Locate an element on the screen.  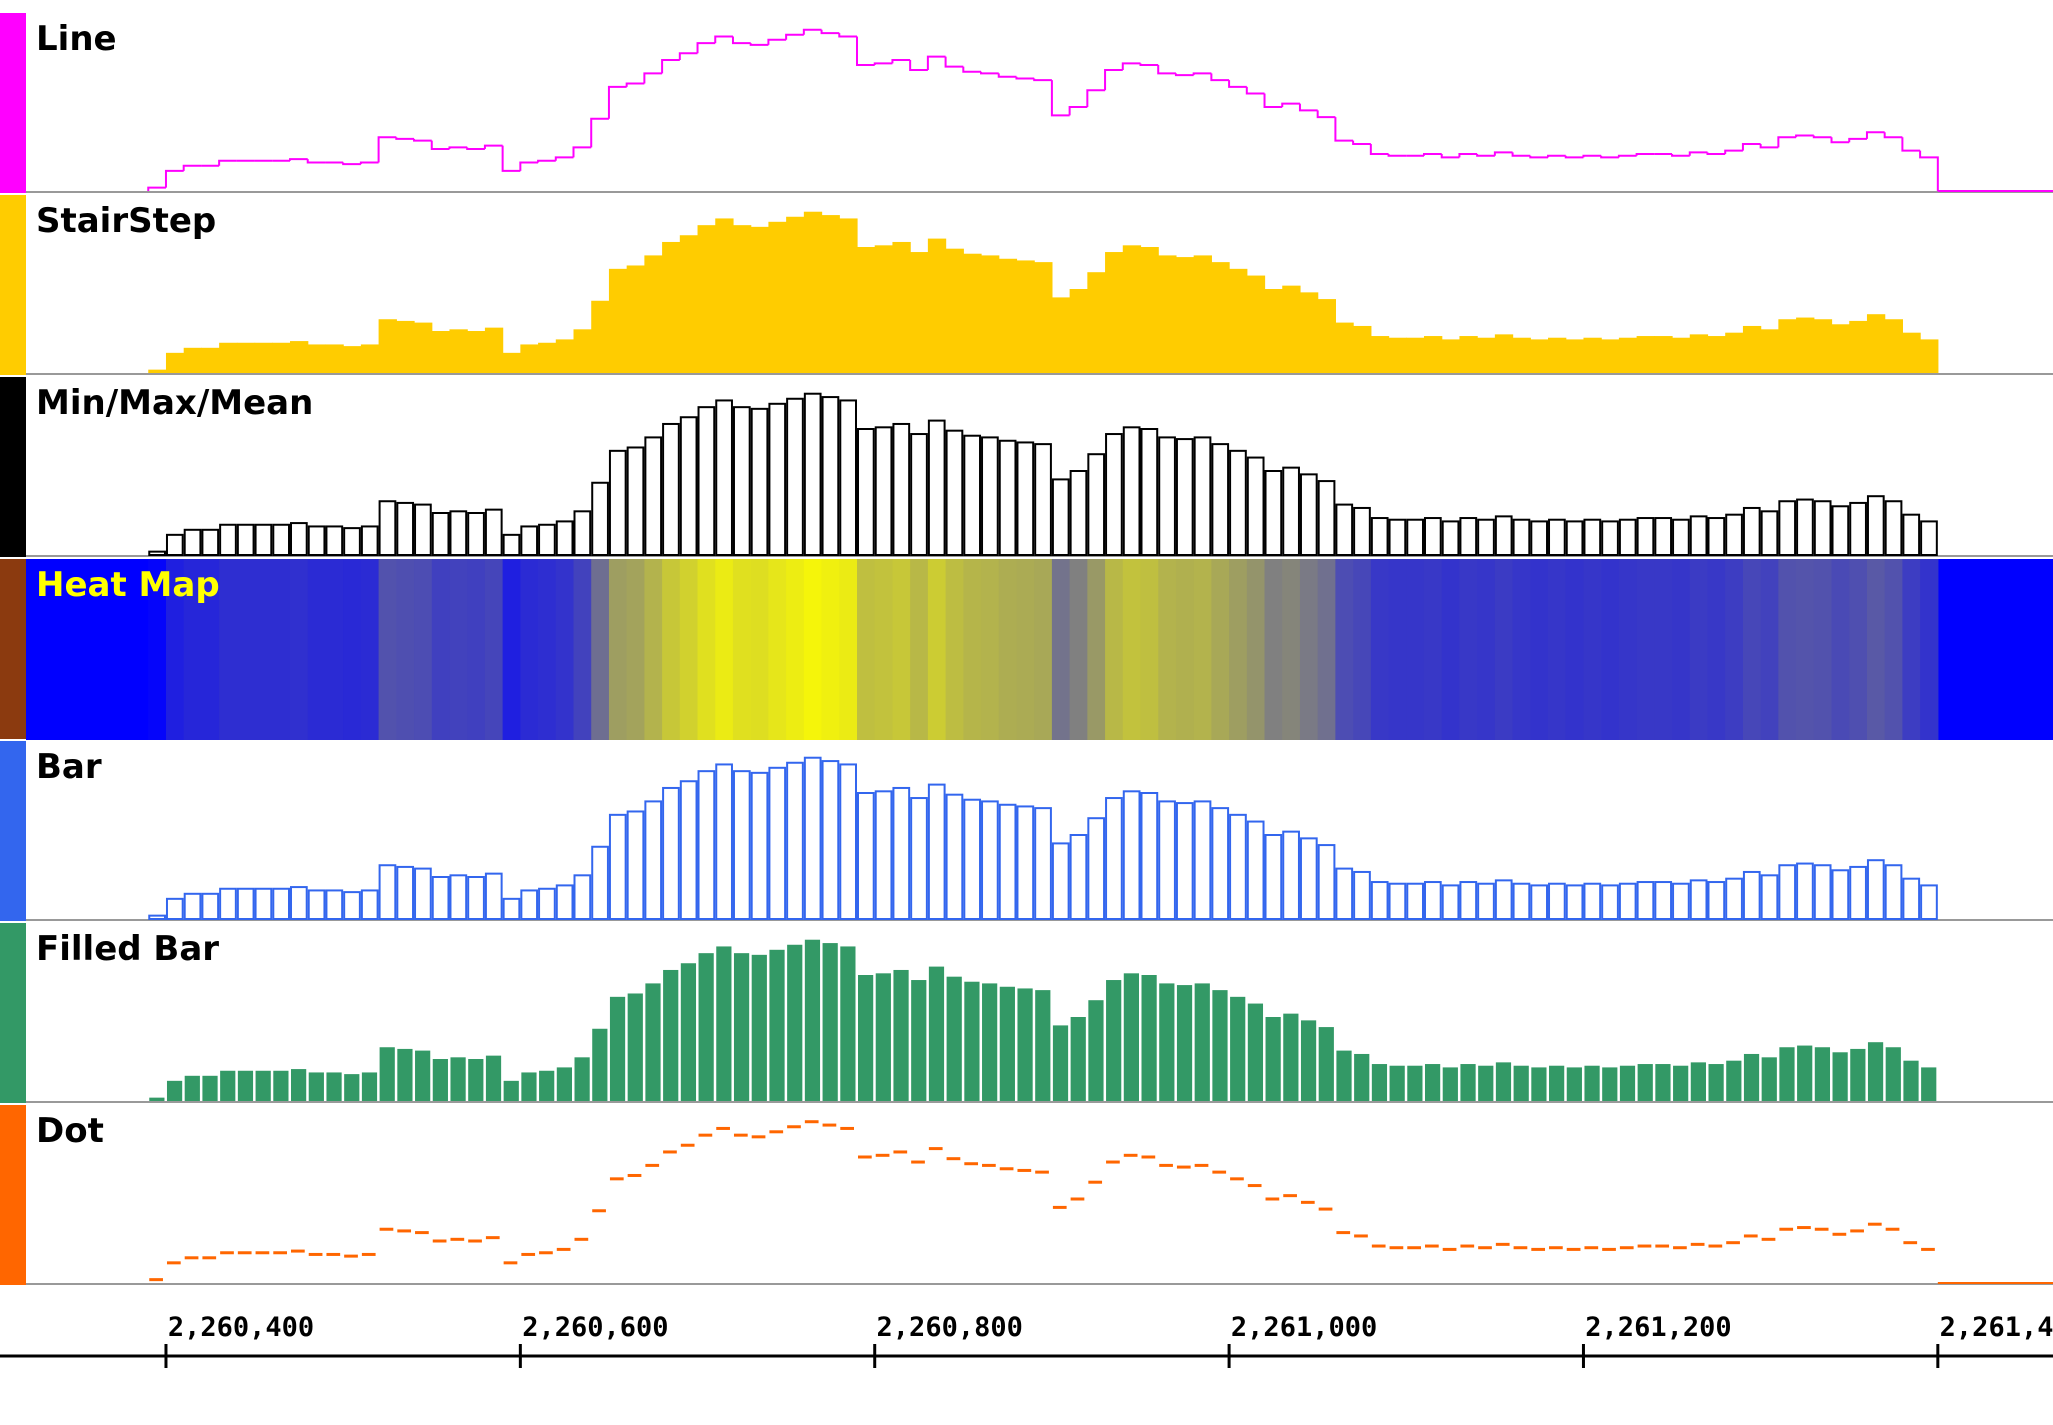
track-label: Min/Max/Mean is located at coordinates (174, 403).